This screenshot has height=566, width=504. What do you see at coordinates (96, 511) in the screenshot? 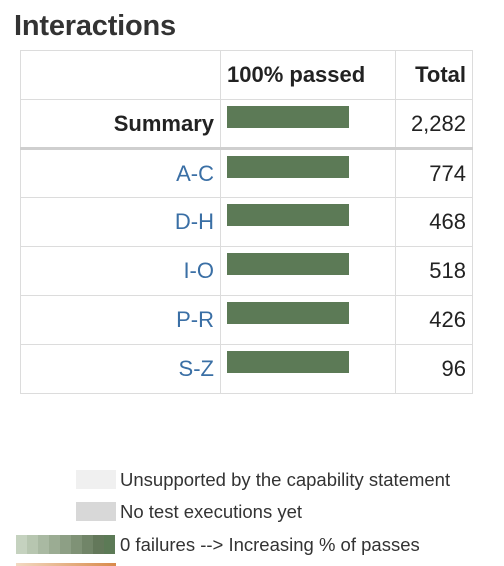
I see `no-exec-swatch` at bounding box center [96, 511].